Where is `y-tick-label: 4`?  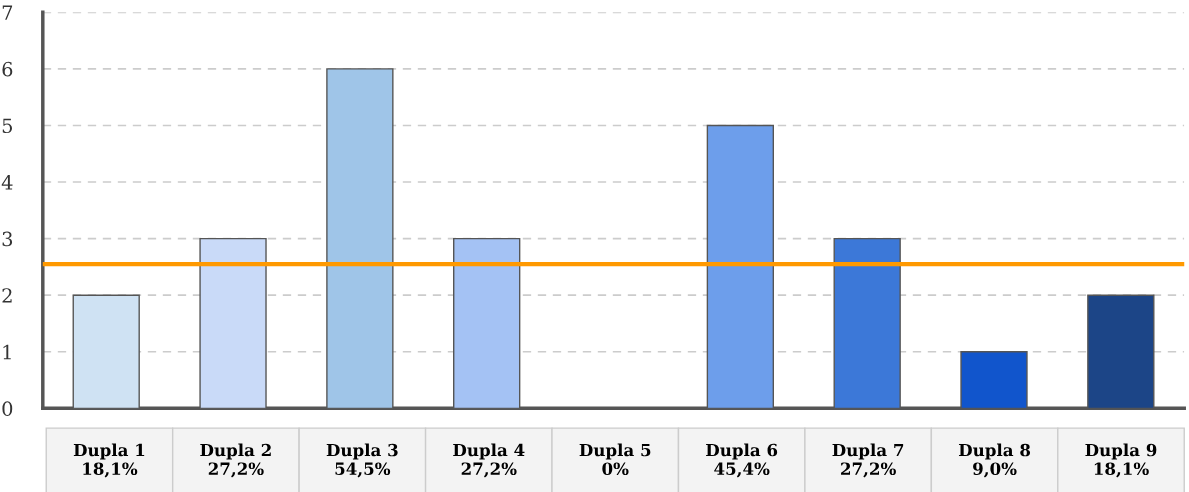
y-tick-label: 4 is located at coordinates (7, 182).